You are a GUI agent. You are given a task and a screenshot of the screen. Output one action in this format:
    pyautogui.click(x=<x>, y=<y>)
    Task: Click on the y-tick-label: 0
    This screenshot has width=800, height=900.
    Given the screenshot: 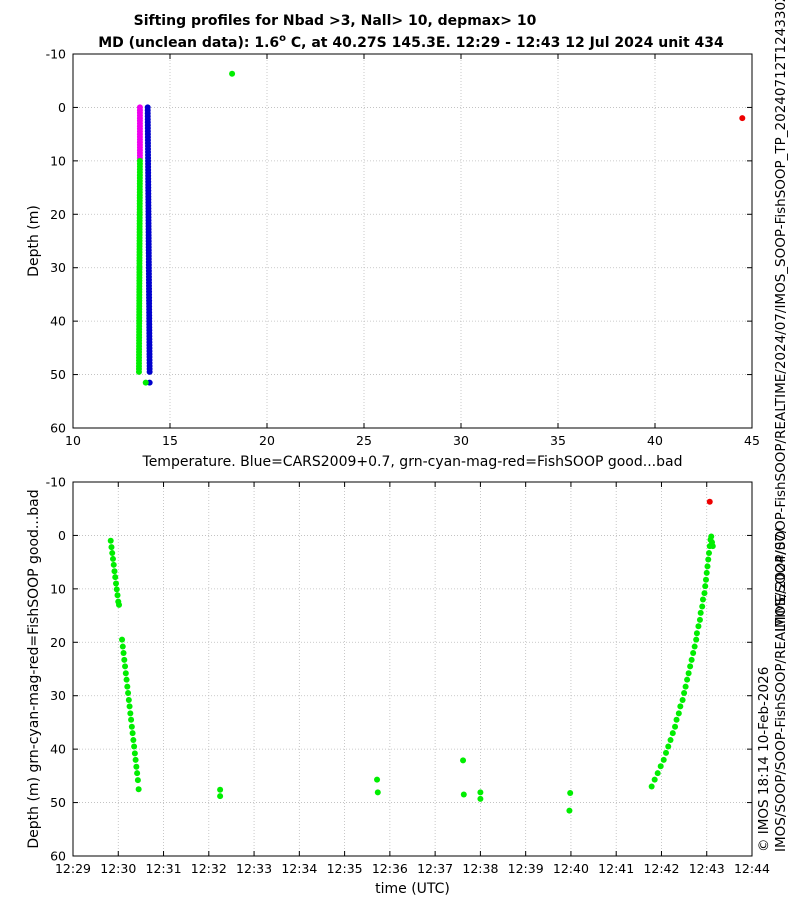 What is the action you would take?
    pyautogui.click(x=62, y=107)
    